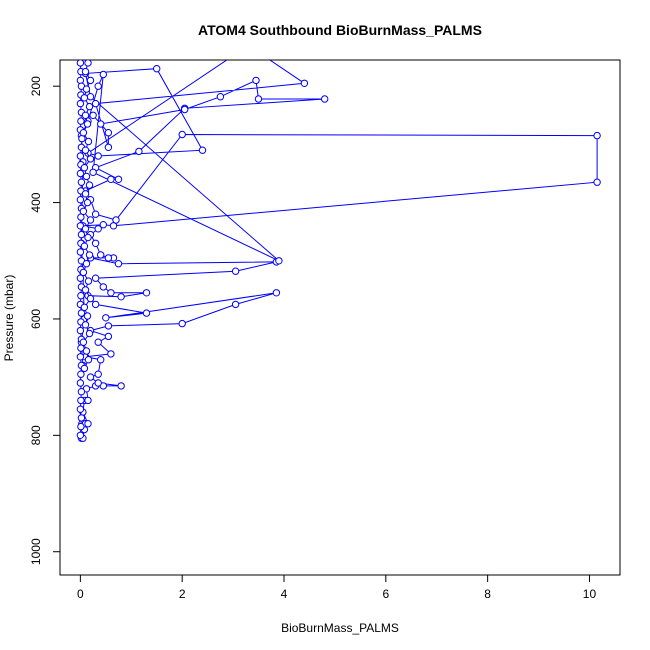  I want to click on chart-title: ATOM4 Southbound BioBurnMass_PALMS, so click(340, 30).